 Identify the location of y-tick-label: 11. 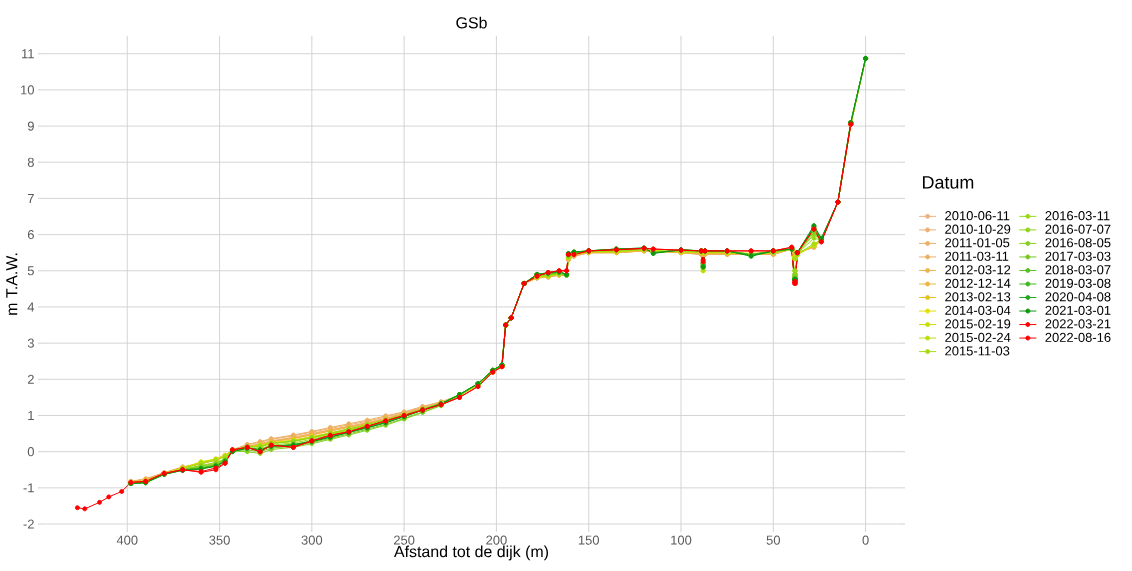
(28, 54).